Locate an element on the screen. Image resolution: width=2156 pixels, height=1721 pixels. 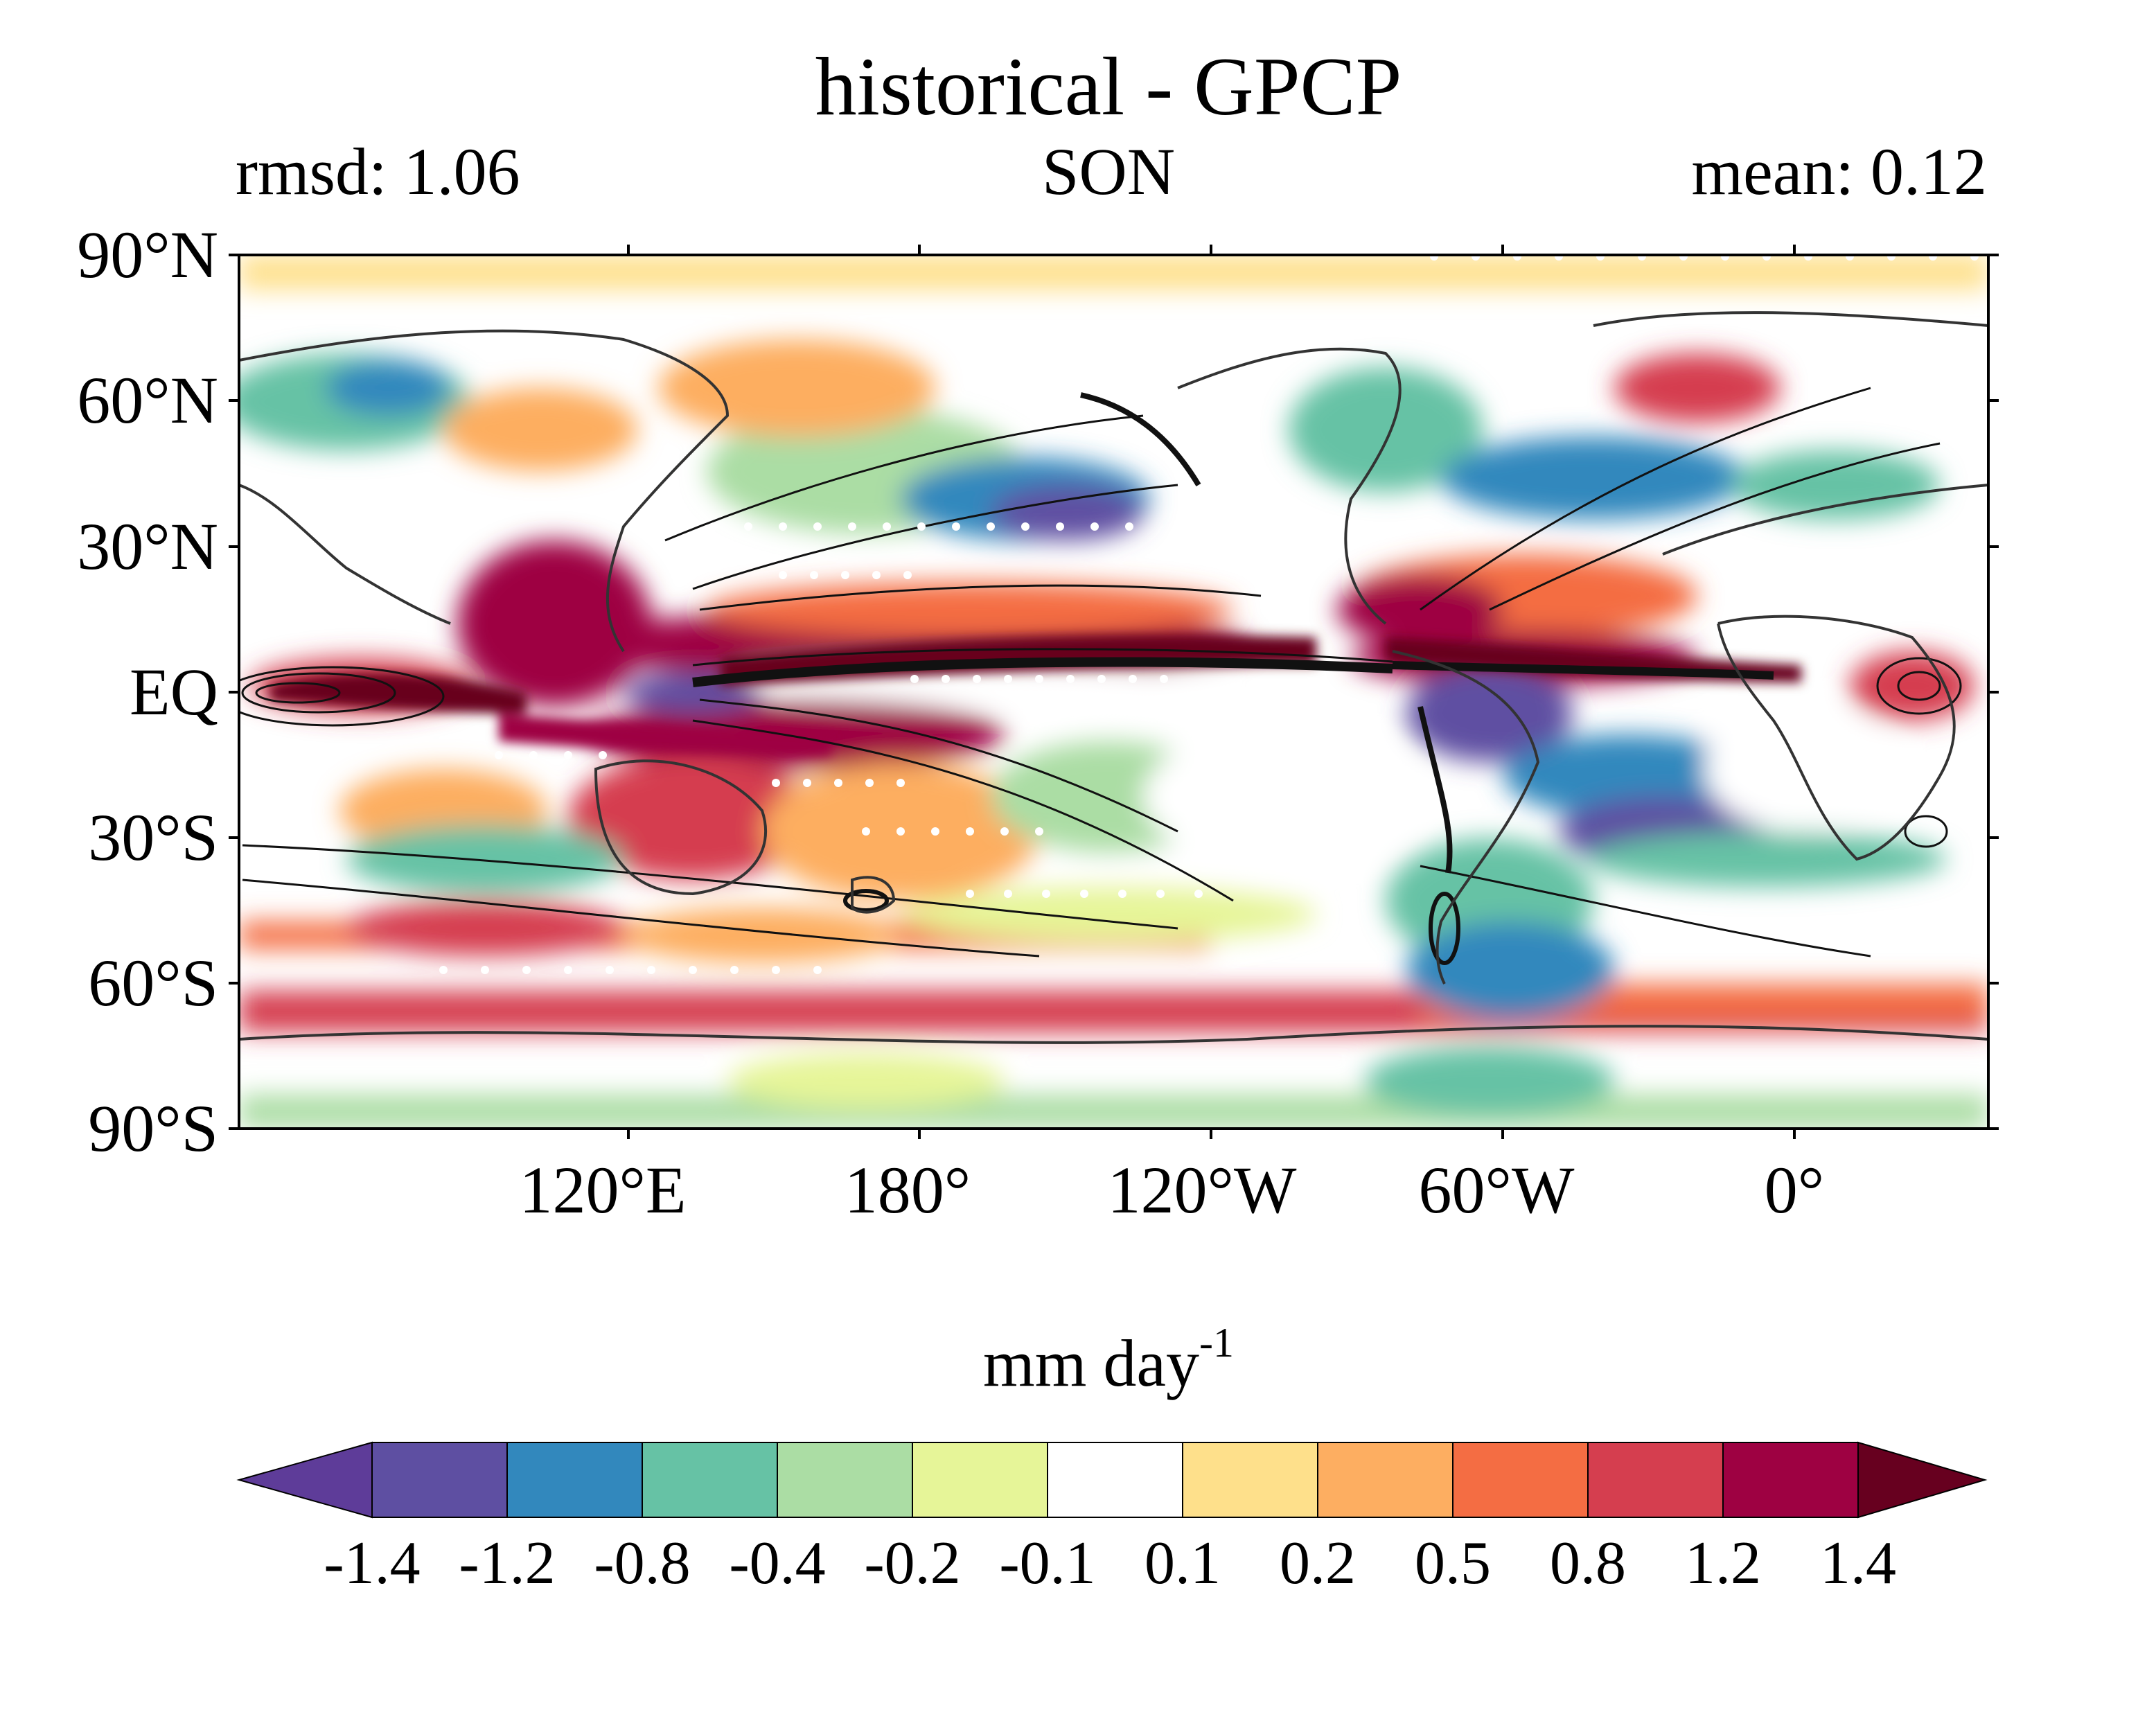
colorbar-tick-label: 0.1 is located at coordinates (1183, 1563).